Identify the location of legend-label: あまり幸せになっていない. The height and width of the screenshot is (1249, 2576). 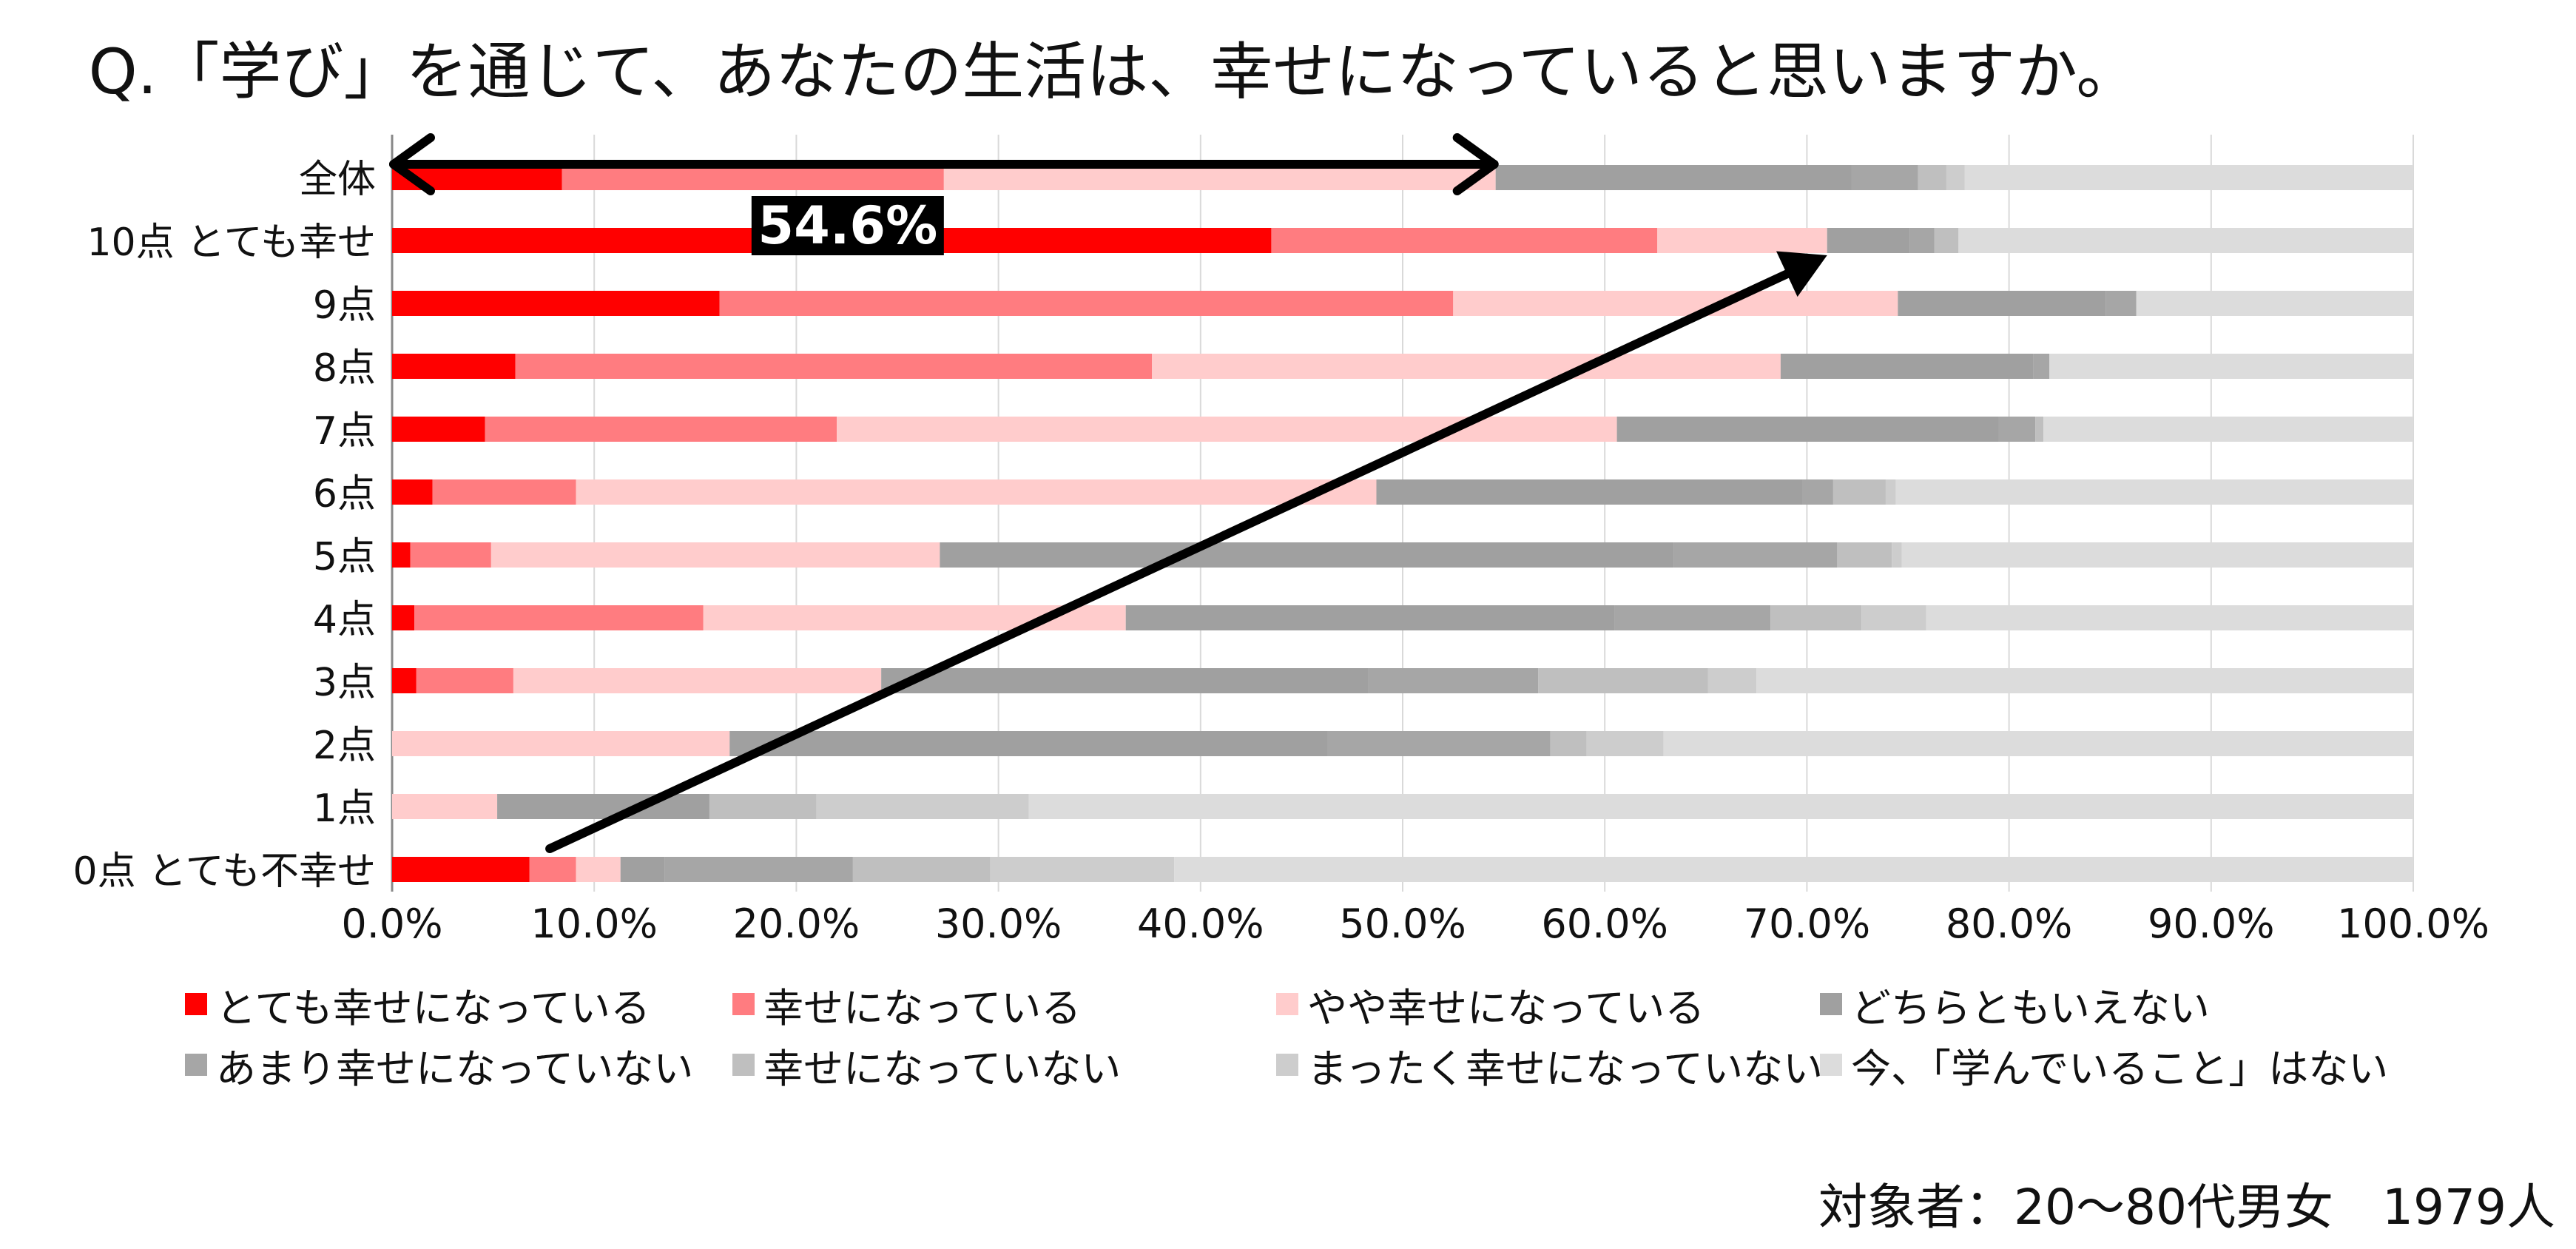
(455, 1069).